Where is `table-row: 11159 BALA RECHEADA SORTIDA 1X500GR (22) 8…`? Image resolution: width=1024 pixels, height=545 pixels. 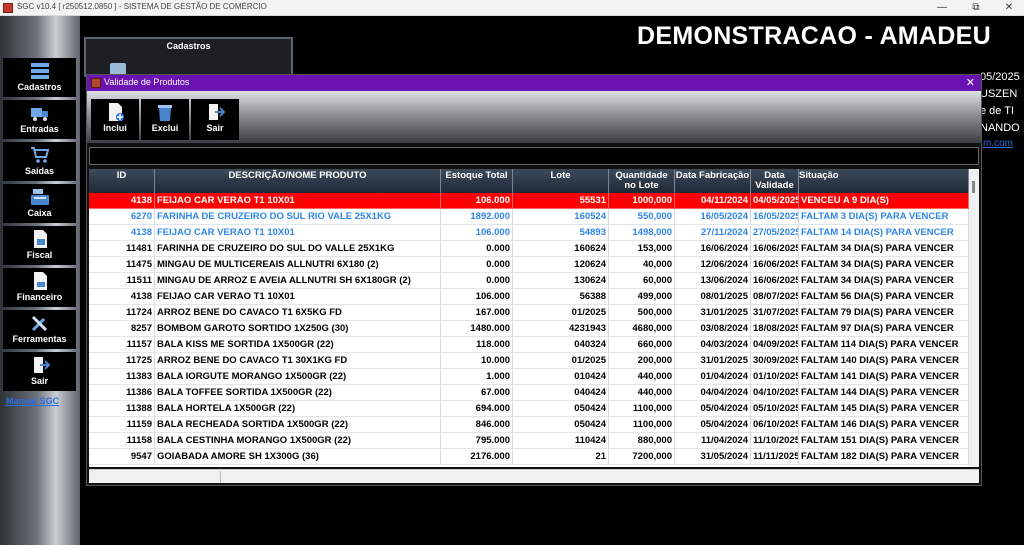 table-row: 11159 BALA RECHEADA SORTIDA 1X500GR (22) 8… is located at coordinates (529, 425).